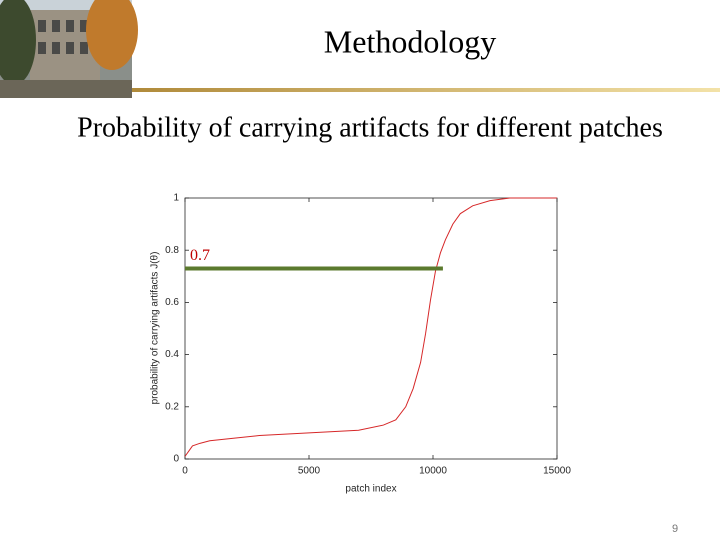 Image resolution: width=720 pixels, height=545 pixels. I want to click on y-tick-label: 1, so click(176, 198).